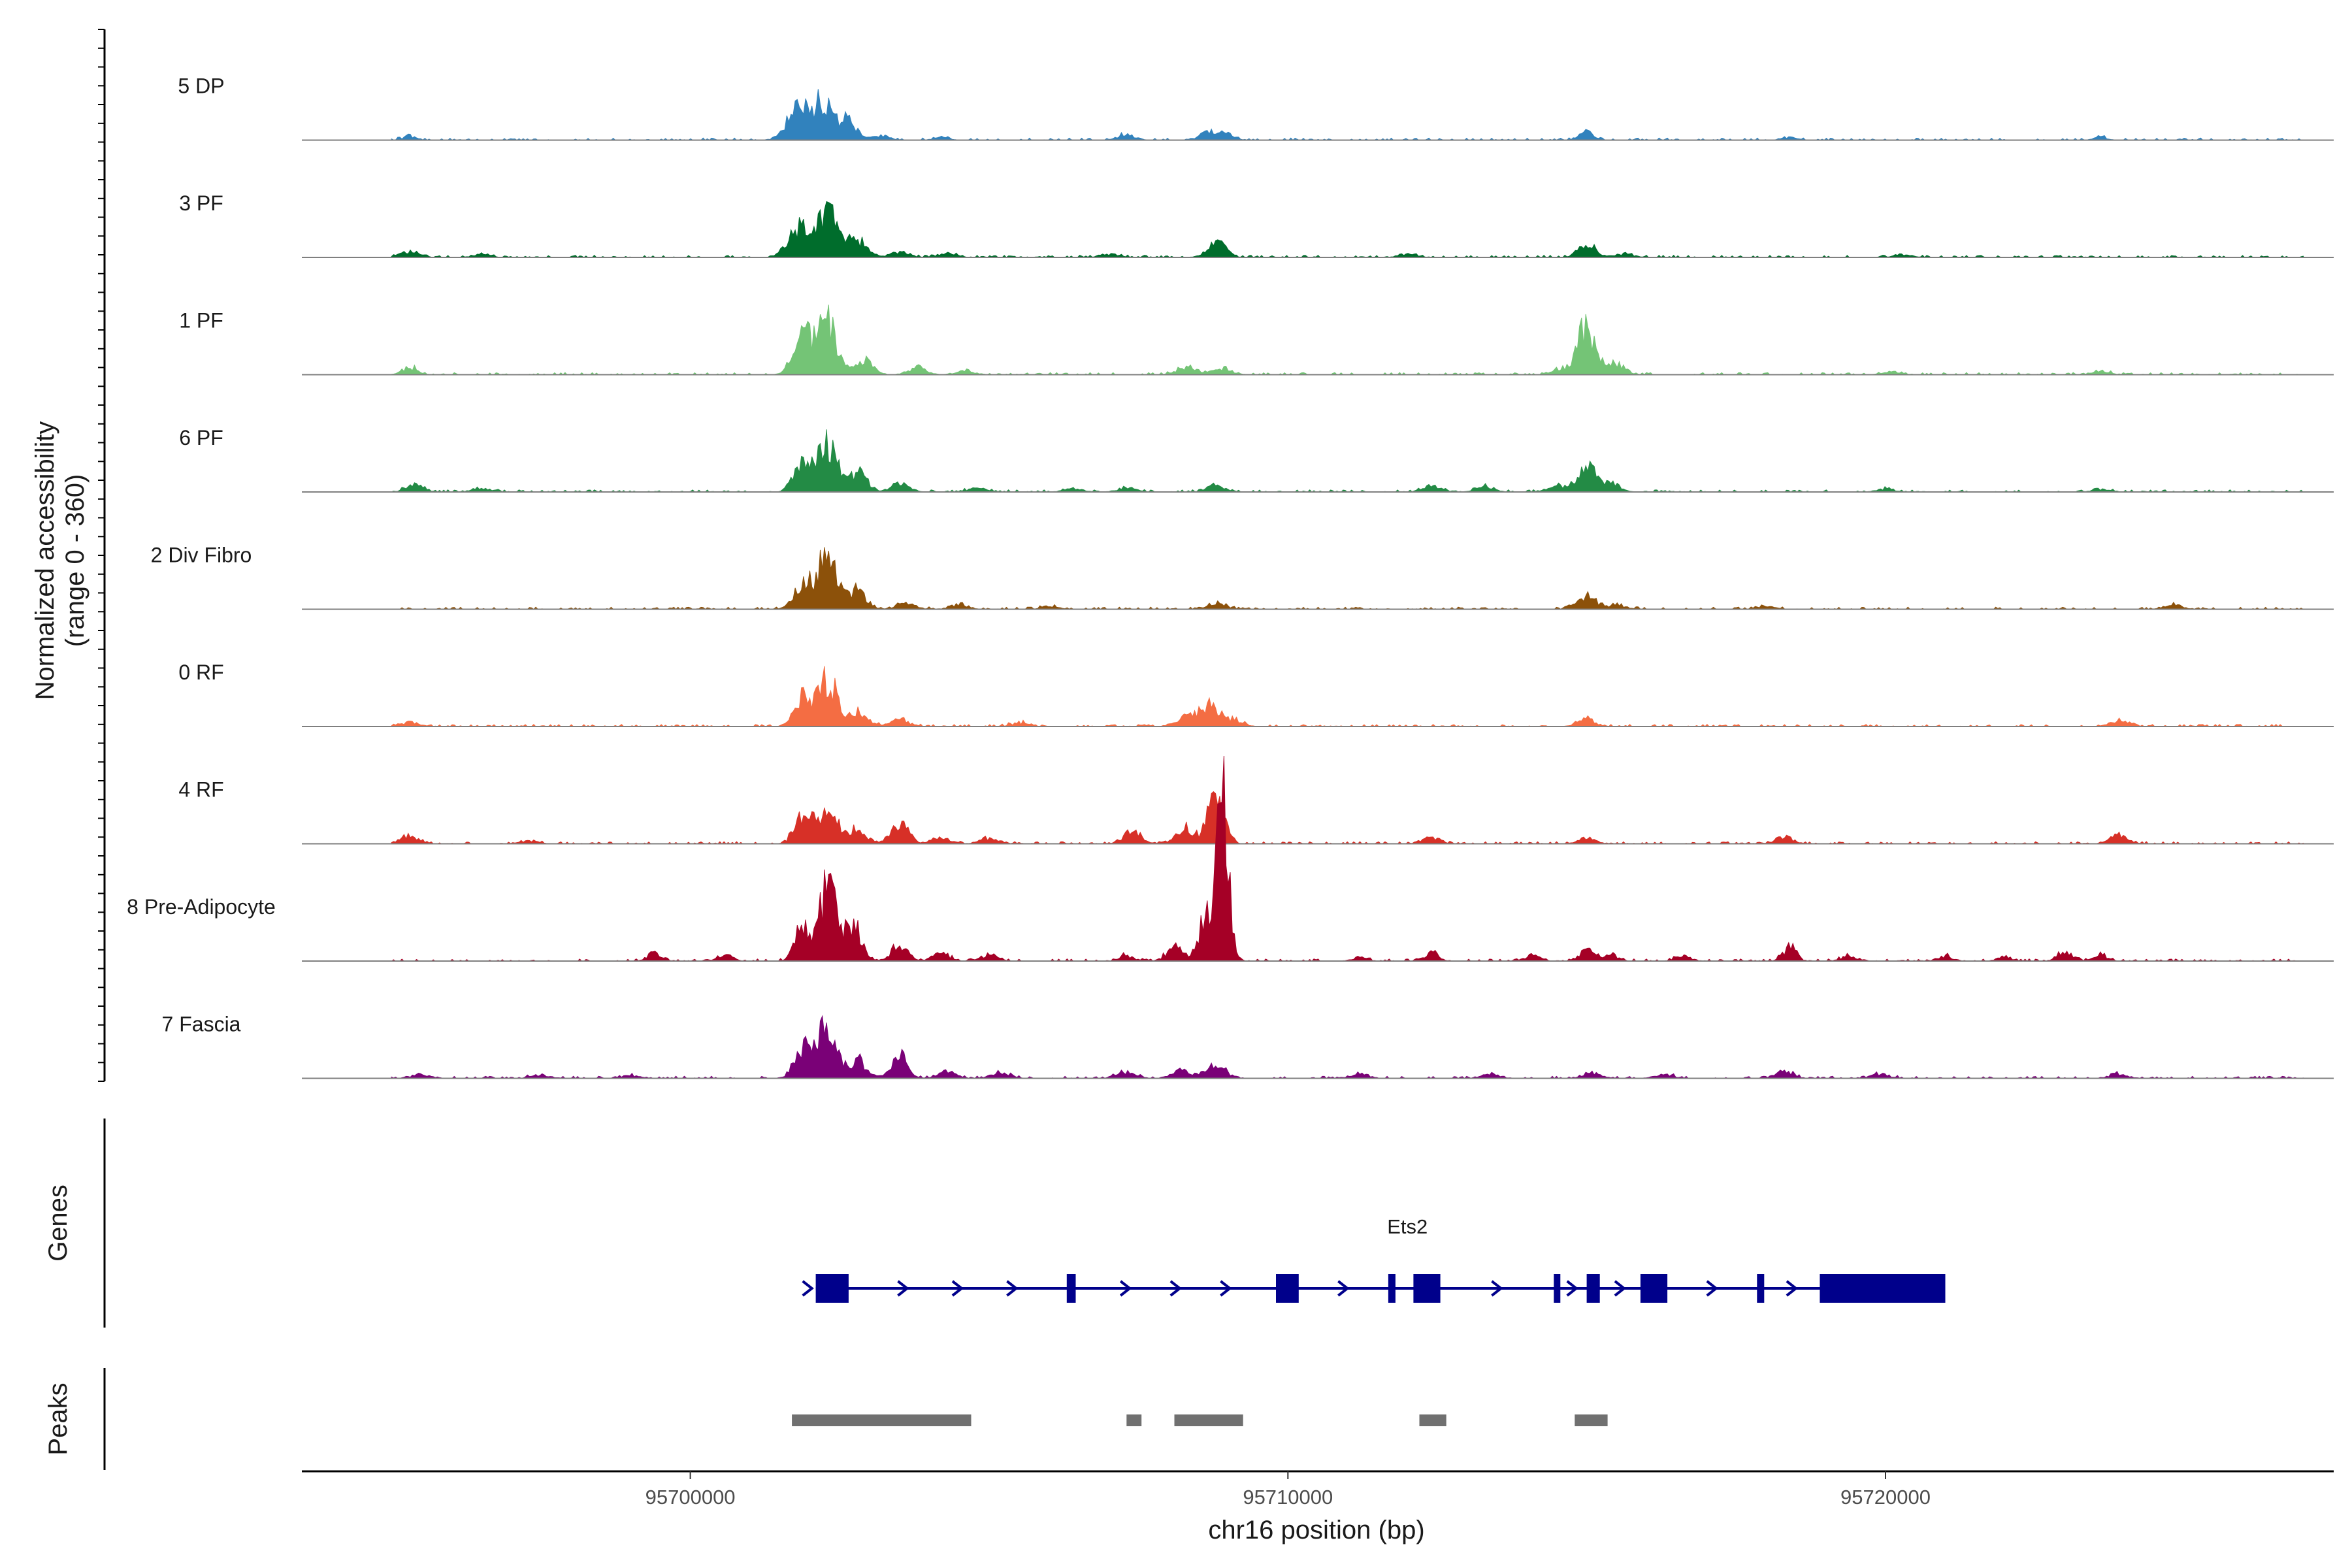 The image size is (2352, 1568). Describe the element at coordinates (201, 555) in the screenshot. I see `track-label: 2 Div Fibro` at that location.